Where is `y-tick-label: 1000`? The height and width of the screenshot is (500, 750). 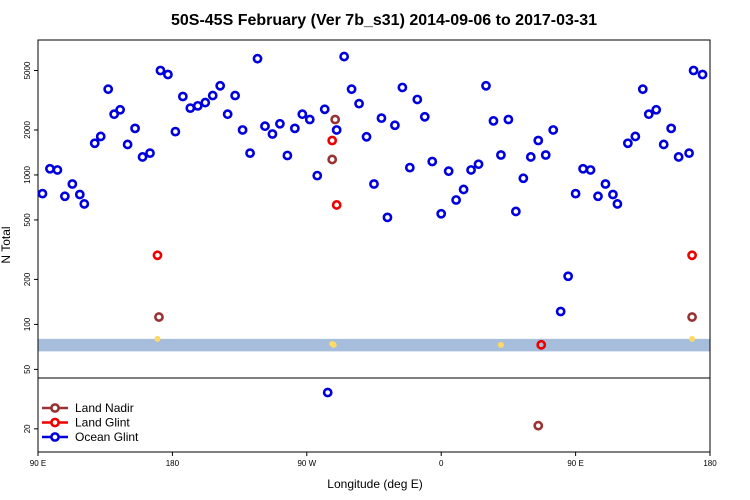 y-tick-label: 1000 is located at coordinates (27, 175).